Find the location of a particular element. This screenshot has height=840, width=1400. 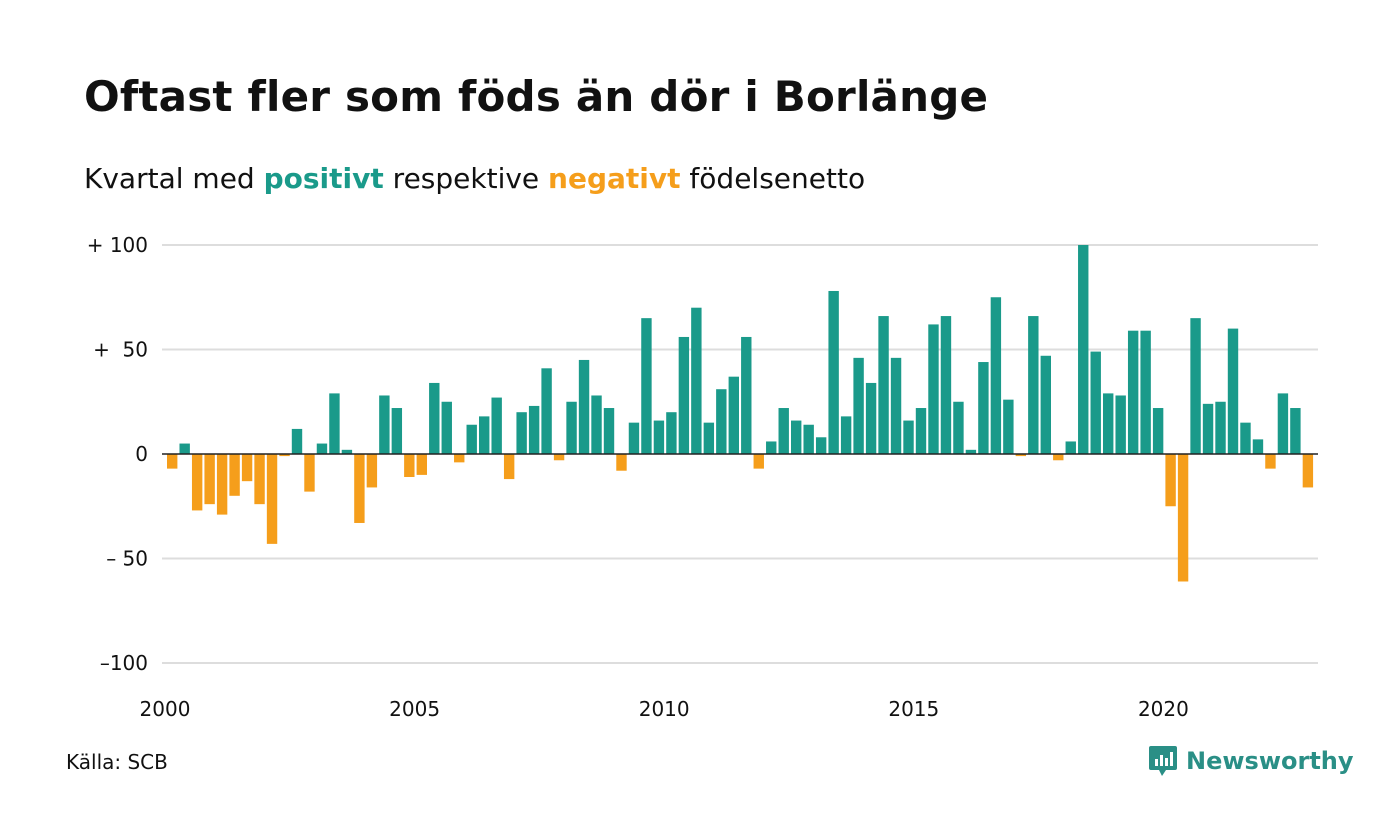

y-tick-label: 0 is located at coordinates (141, 454).